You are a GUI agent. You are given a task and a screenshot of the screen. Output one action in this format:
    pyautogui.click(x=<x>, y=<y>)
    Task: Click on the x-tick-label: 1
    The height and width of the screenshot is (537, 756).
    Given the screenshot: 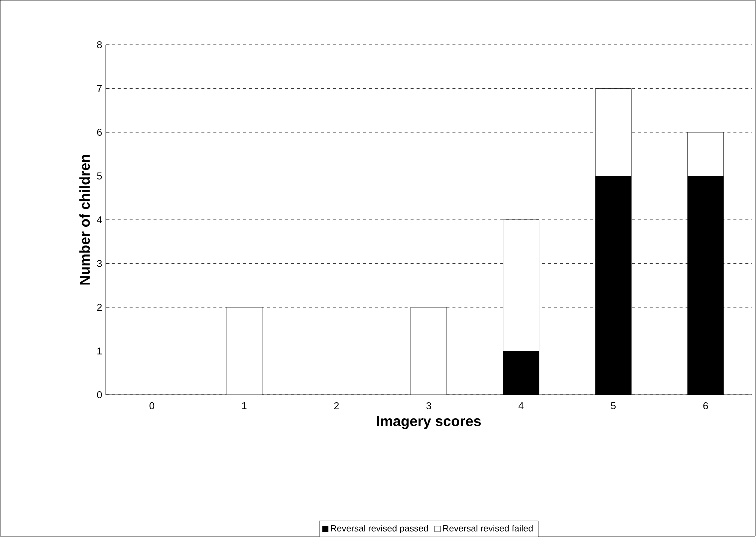 What is the action you would take?
    pyautogui.click(x=244, y=406)
    